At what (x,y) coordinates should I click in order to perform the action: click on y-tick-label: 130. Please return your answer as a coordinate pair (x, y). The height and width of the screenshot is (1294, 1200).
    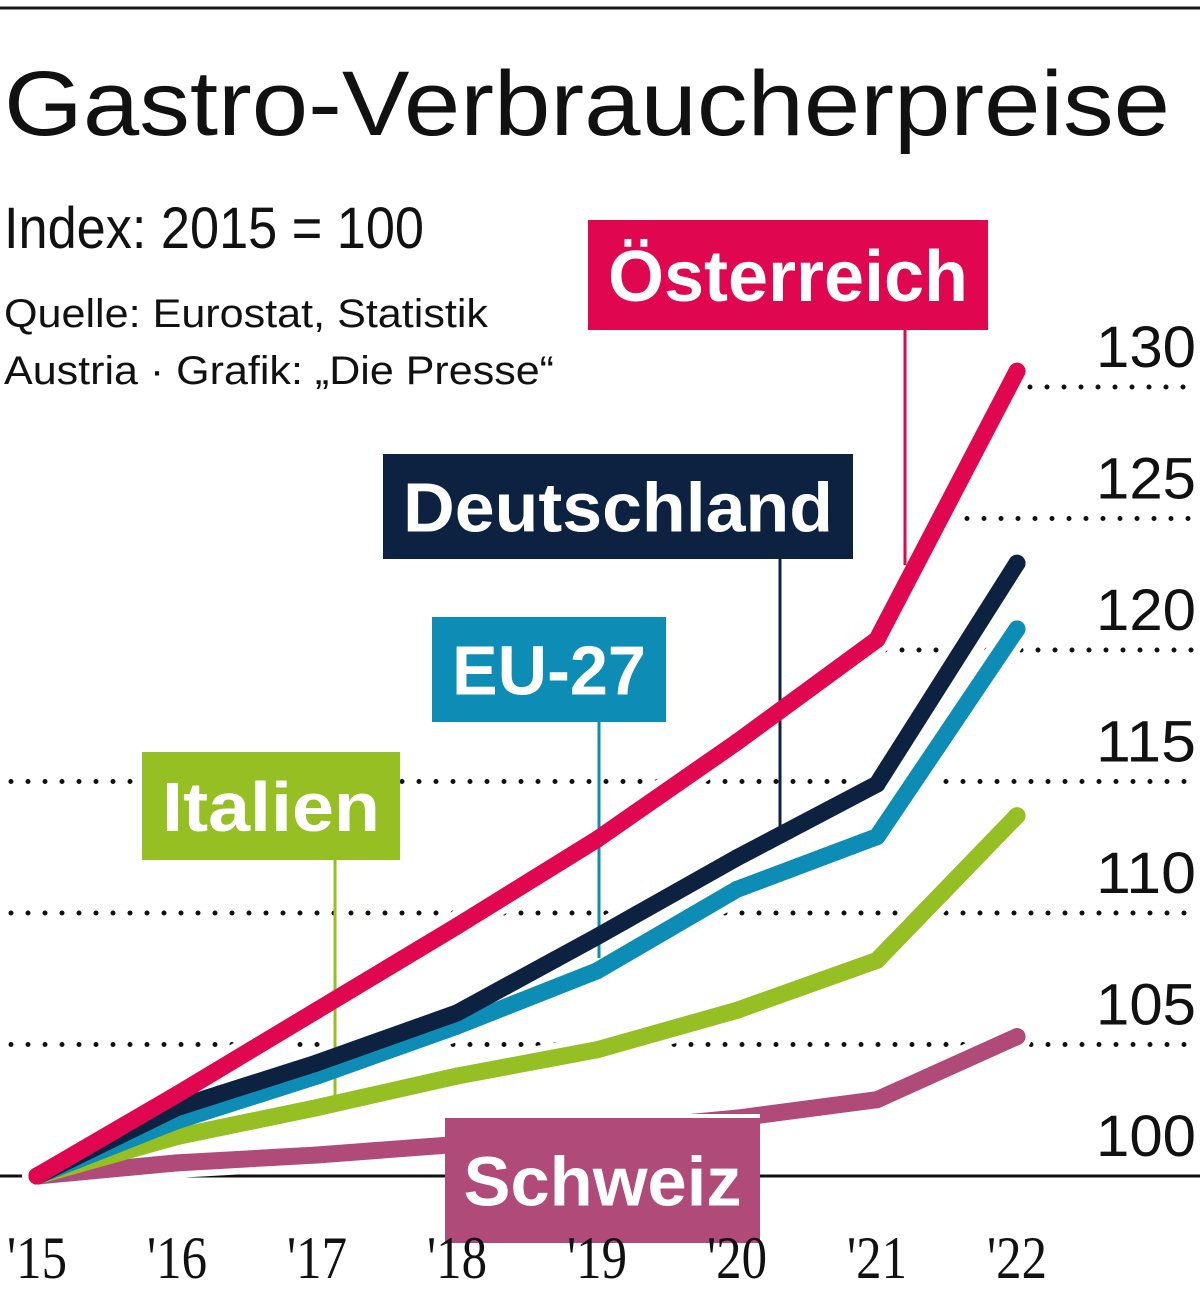
    Looking at the image, I should click on (1146, 347).